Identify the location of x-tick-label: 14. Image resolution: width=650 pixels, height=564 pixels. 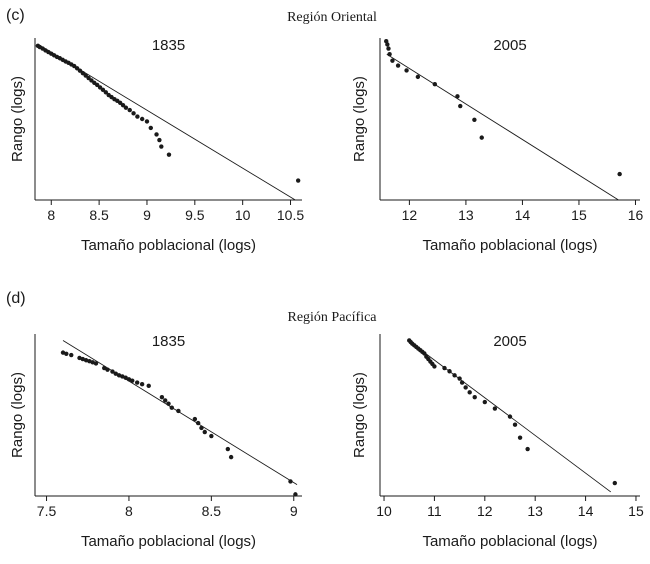
(523, 215).